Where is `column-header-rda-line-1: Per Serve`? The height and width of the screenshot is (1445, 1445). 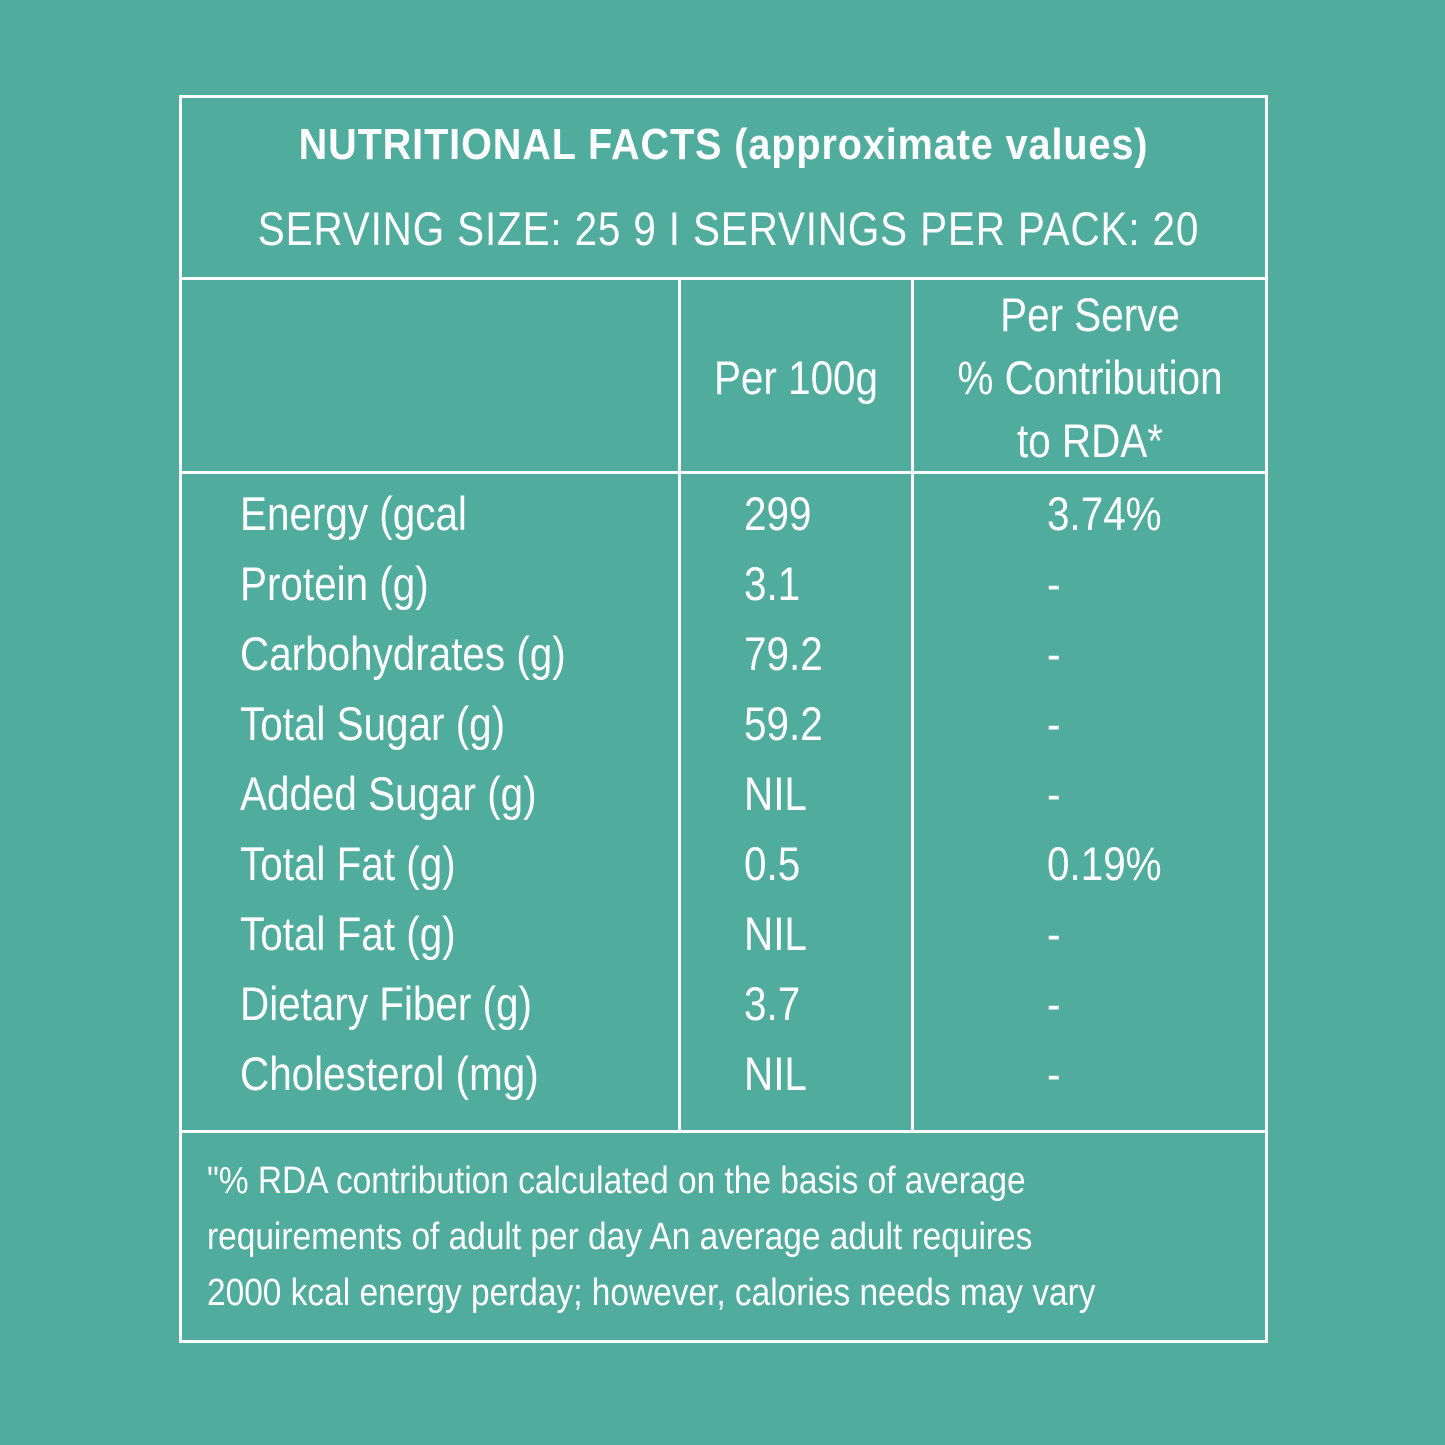
column-header-rda-line-1: Per Serve is located at coordinates (1090, 314).